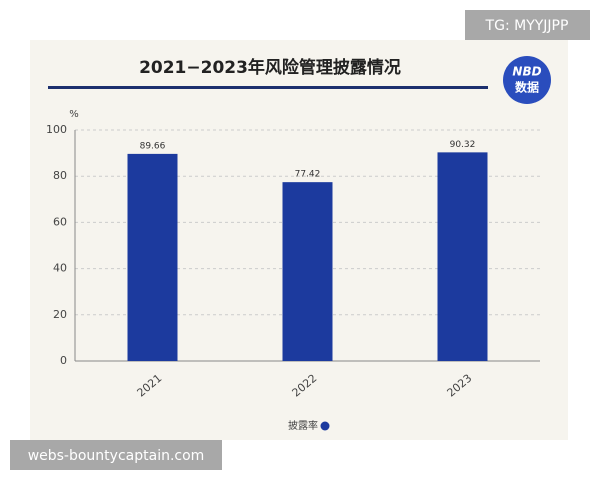  Describe the element at coordinates (153, 146) in the screenshot. I see `value-label: 89.66` at that location.